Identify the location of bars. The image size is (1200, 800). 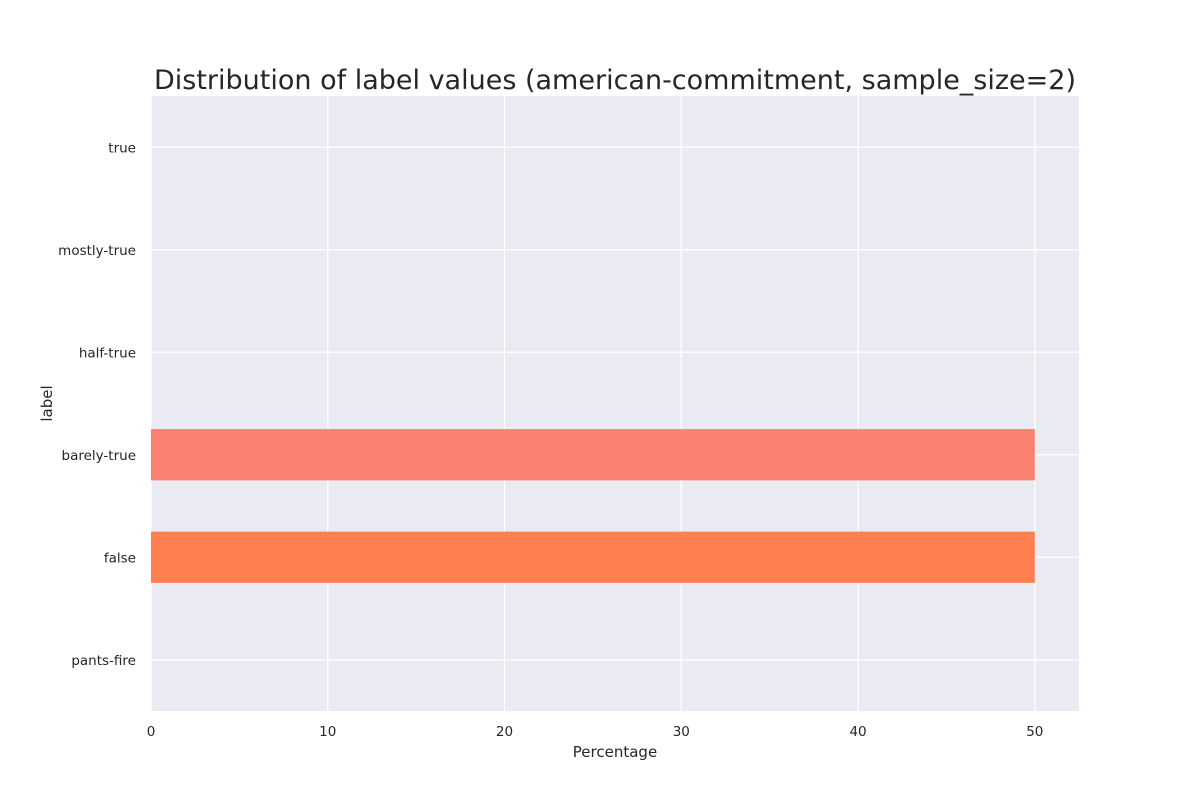
(593, 506).